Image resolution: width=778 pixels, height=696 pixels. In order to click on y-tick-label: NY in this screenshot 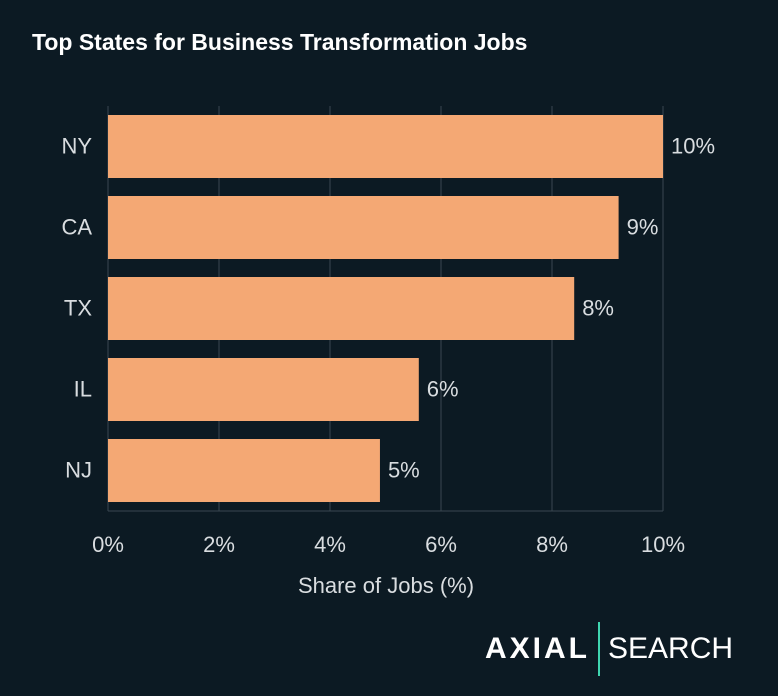, I will do `click(76, 145)`.